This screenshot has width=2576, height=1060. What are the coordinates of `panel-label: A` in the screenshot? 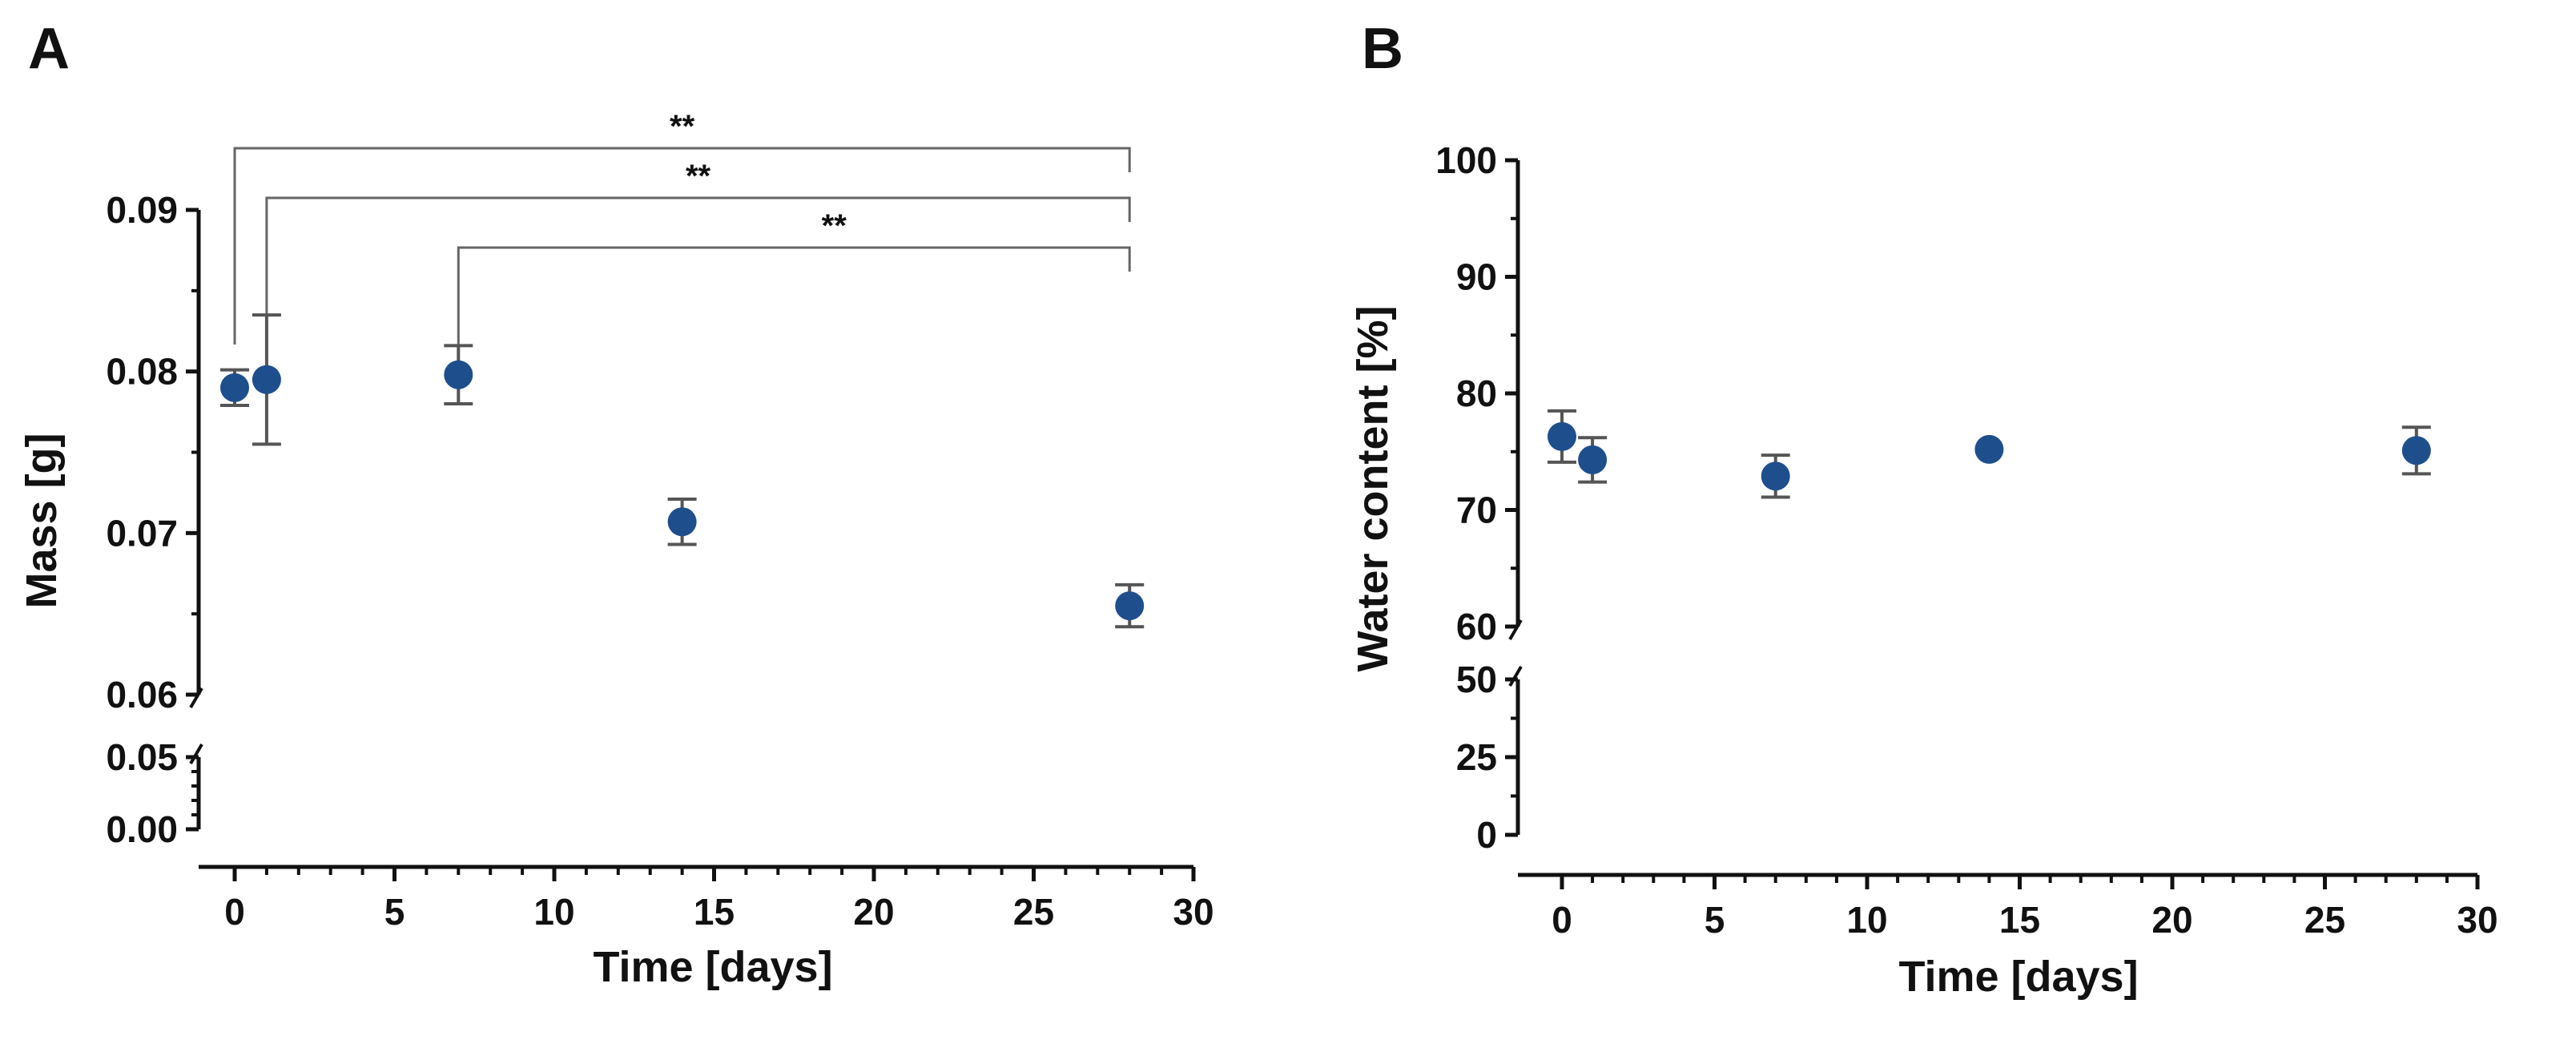 It's located at (49, 49).